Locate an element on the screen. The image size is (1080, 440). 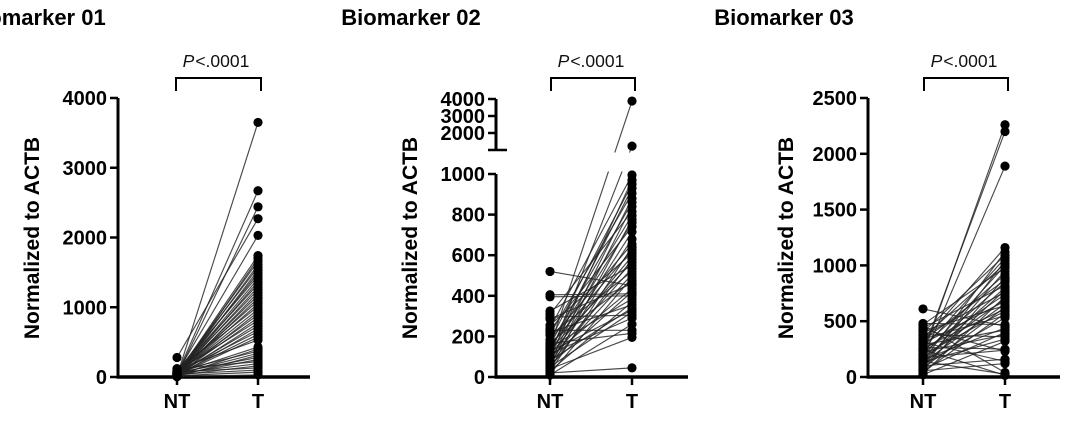
y-tick-label: 3000 is located at coordinates (85, 169).